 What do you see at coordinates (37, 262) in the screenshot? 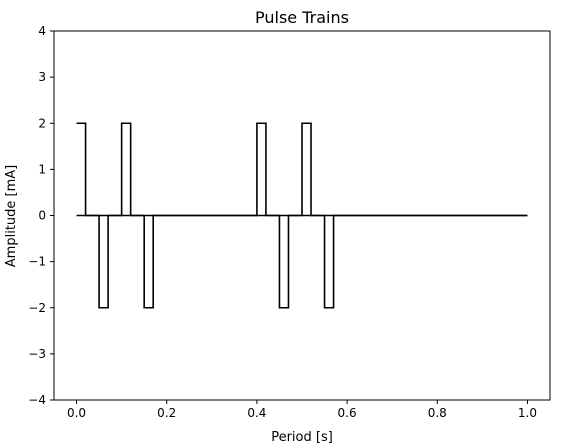
I see `y-tick-label: −1` at bounding box center [37, 262].